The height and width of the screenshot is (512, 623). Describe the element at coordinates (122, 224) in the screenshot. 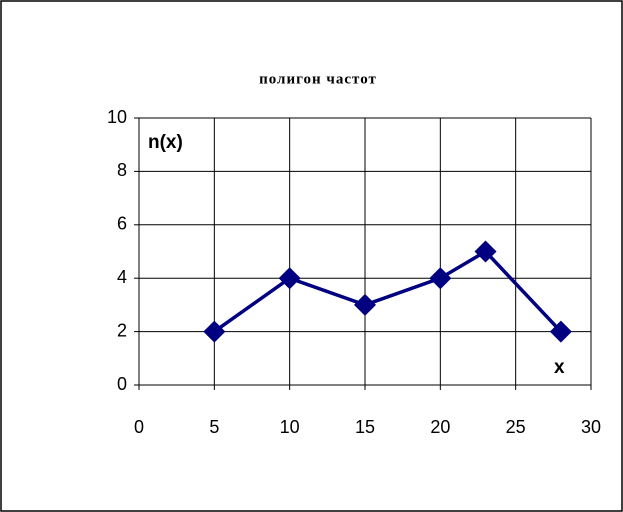

I see `y-tick-label: 6` at that location.